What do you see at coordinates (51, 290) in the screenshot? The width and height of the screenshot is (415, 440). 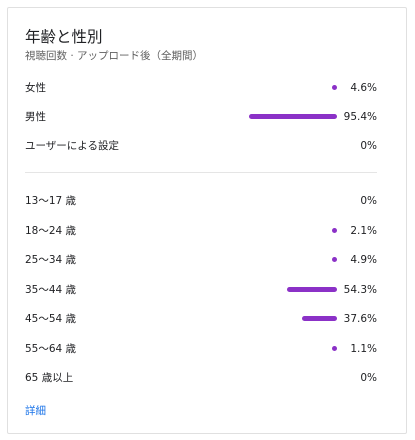 I see `row-label: 35～44 歳` at bounding box center [51, 290].